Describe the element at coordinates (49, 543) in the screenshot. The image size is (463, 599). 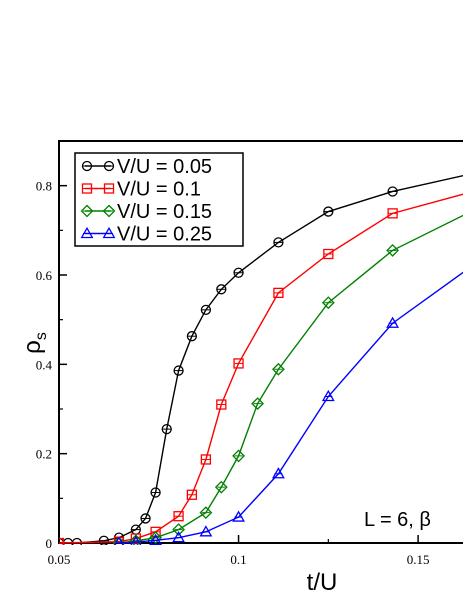
I see `y-tick-label: 0` at that location.